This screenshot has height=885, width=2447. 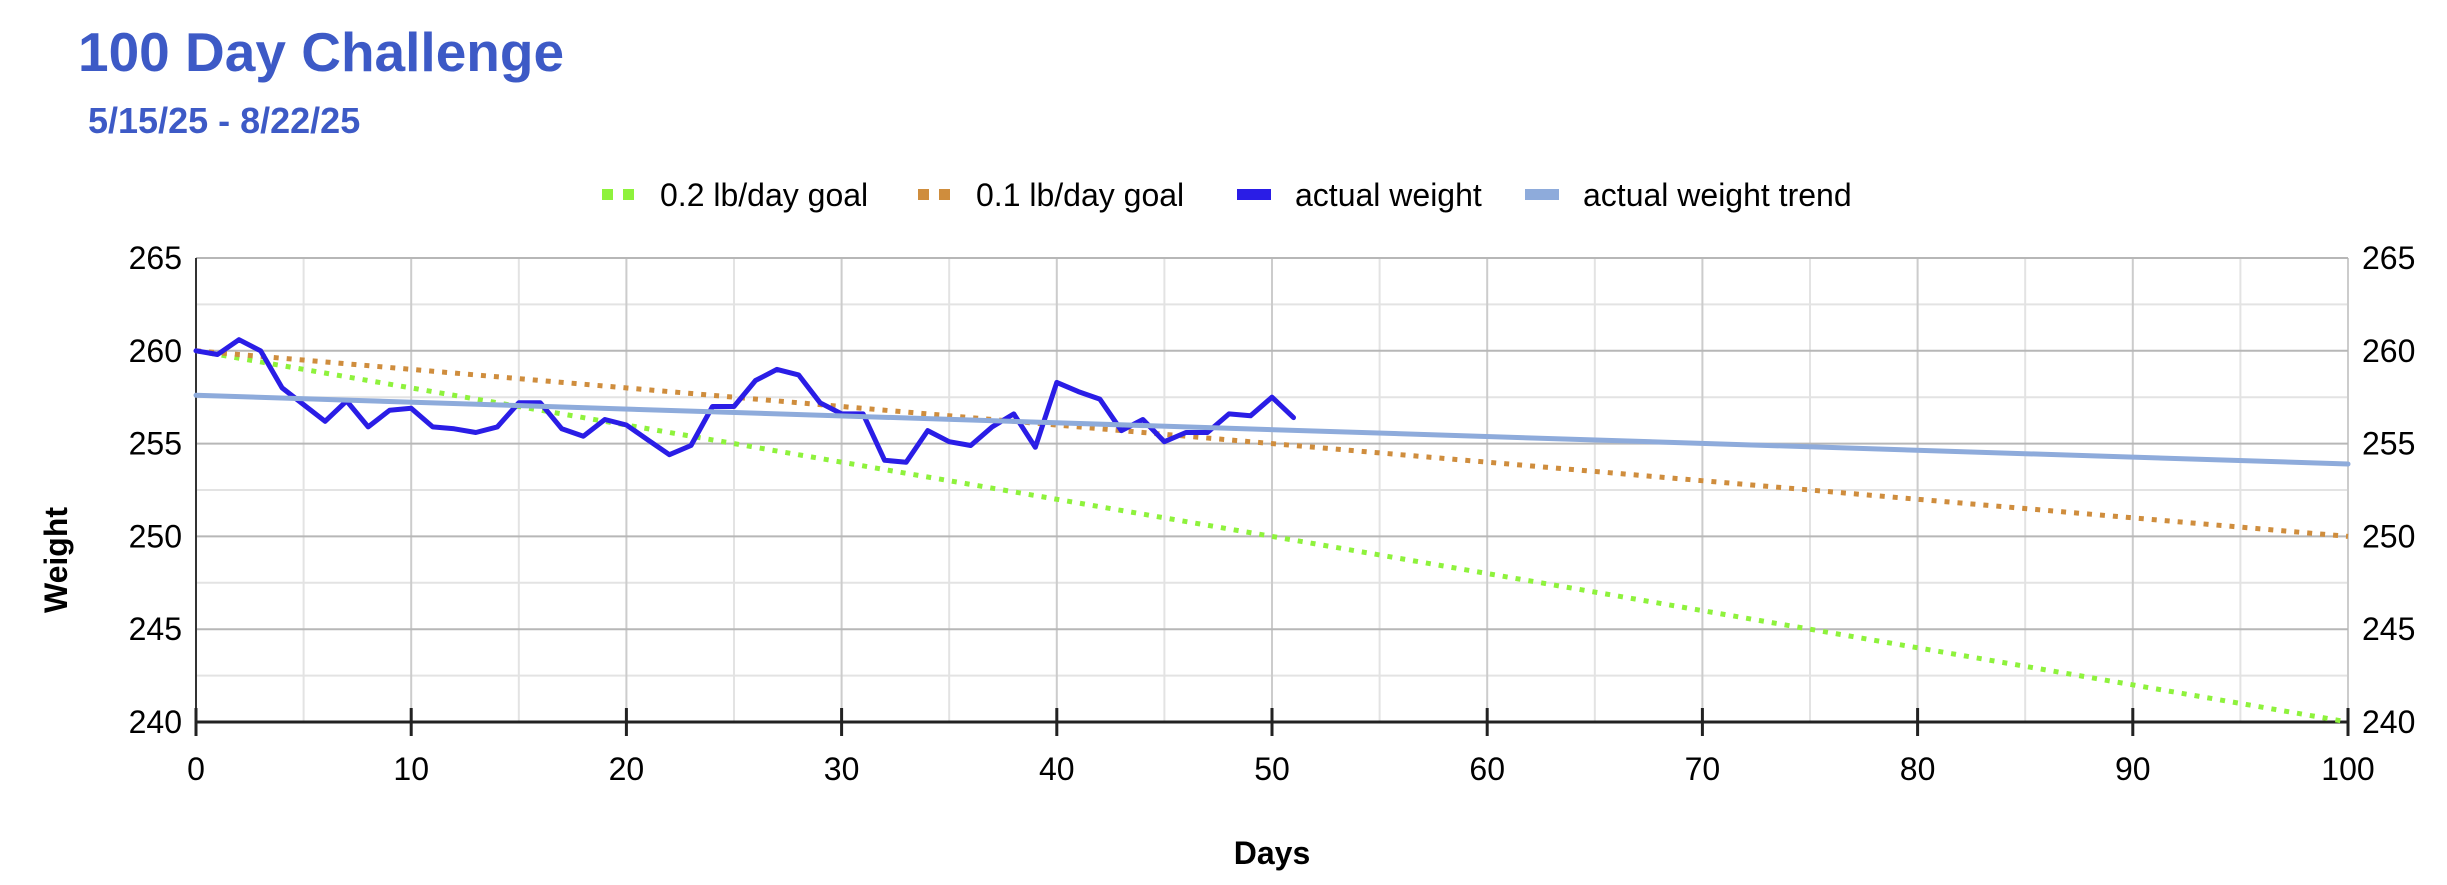 I want to click on x-tick-label: 100, so click(x=2347, y=769).